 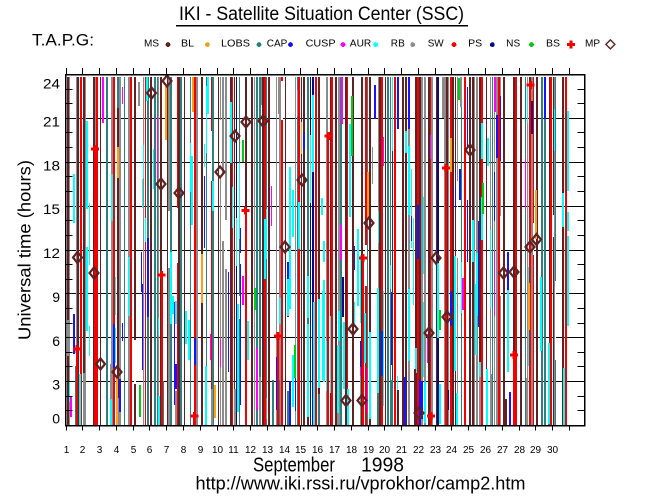 I want to click on svg-text: 0, so click(x=56, y=418).